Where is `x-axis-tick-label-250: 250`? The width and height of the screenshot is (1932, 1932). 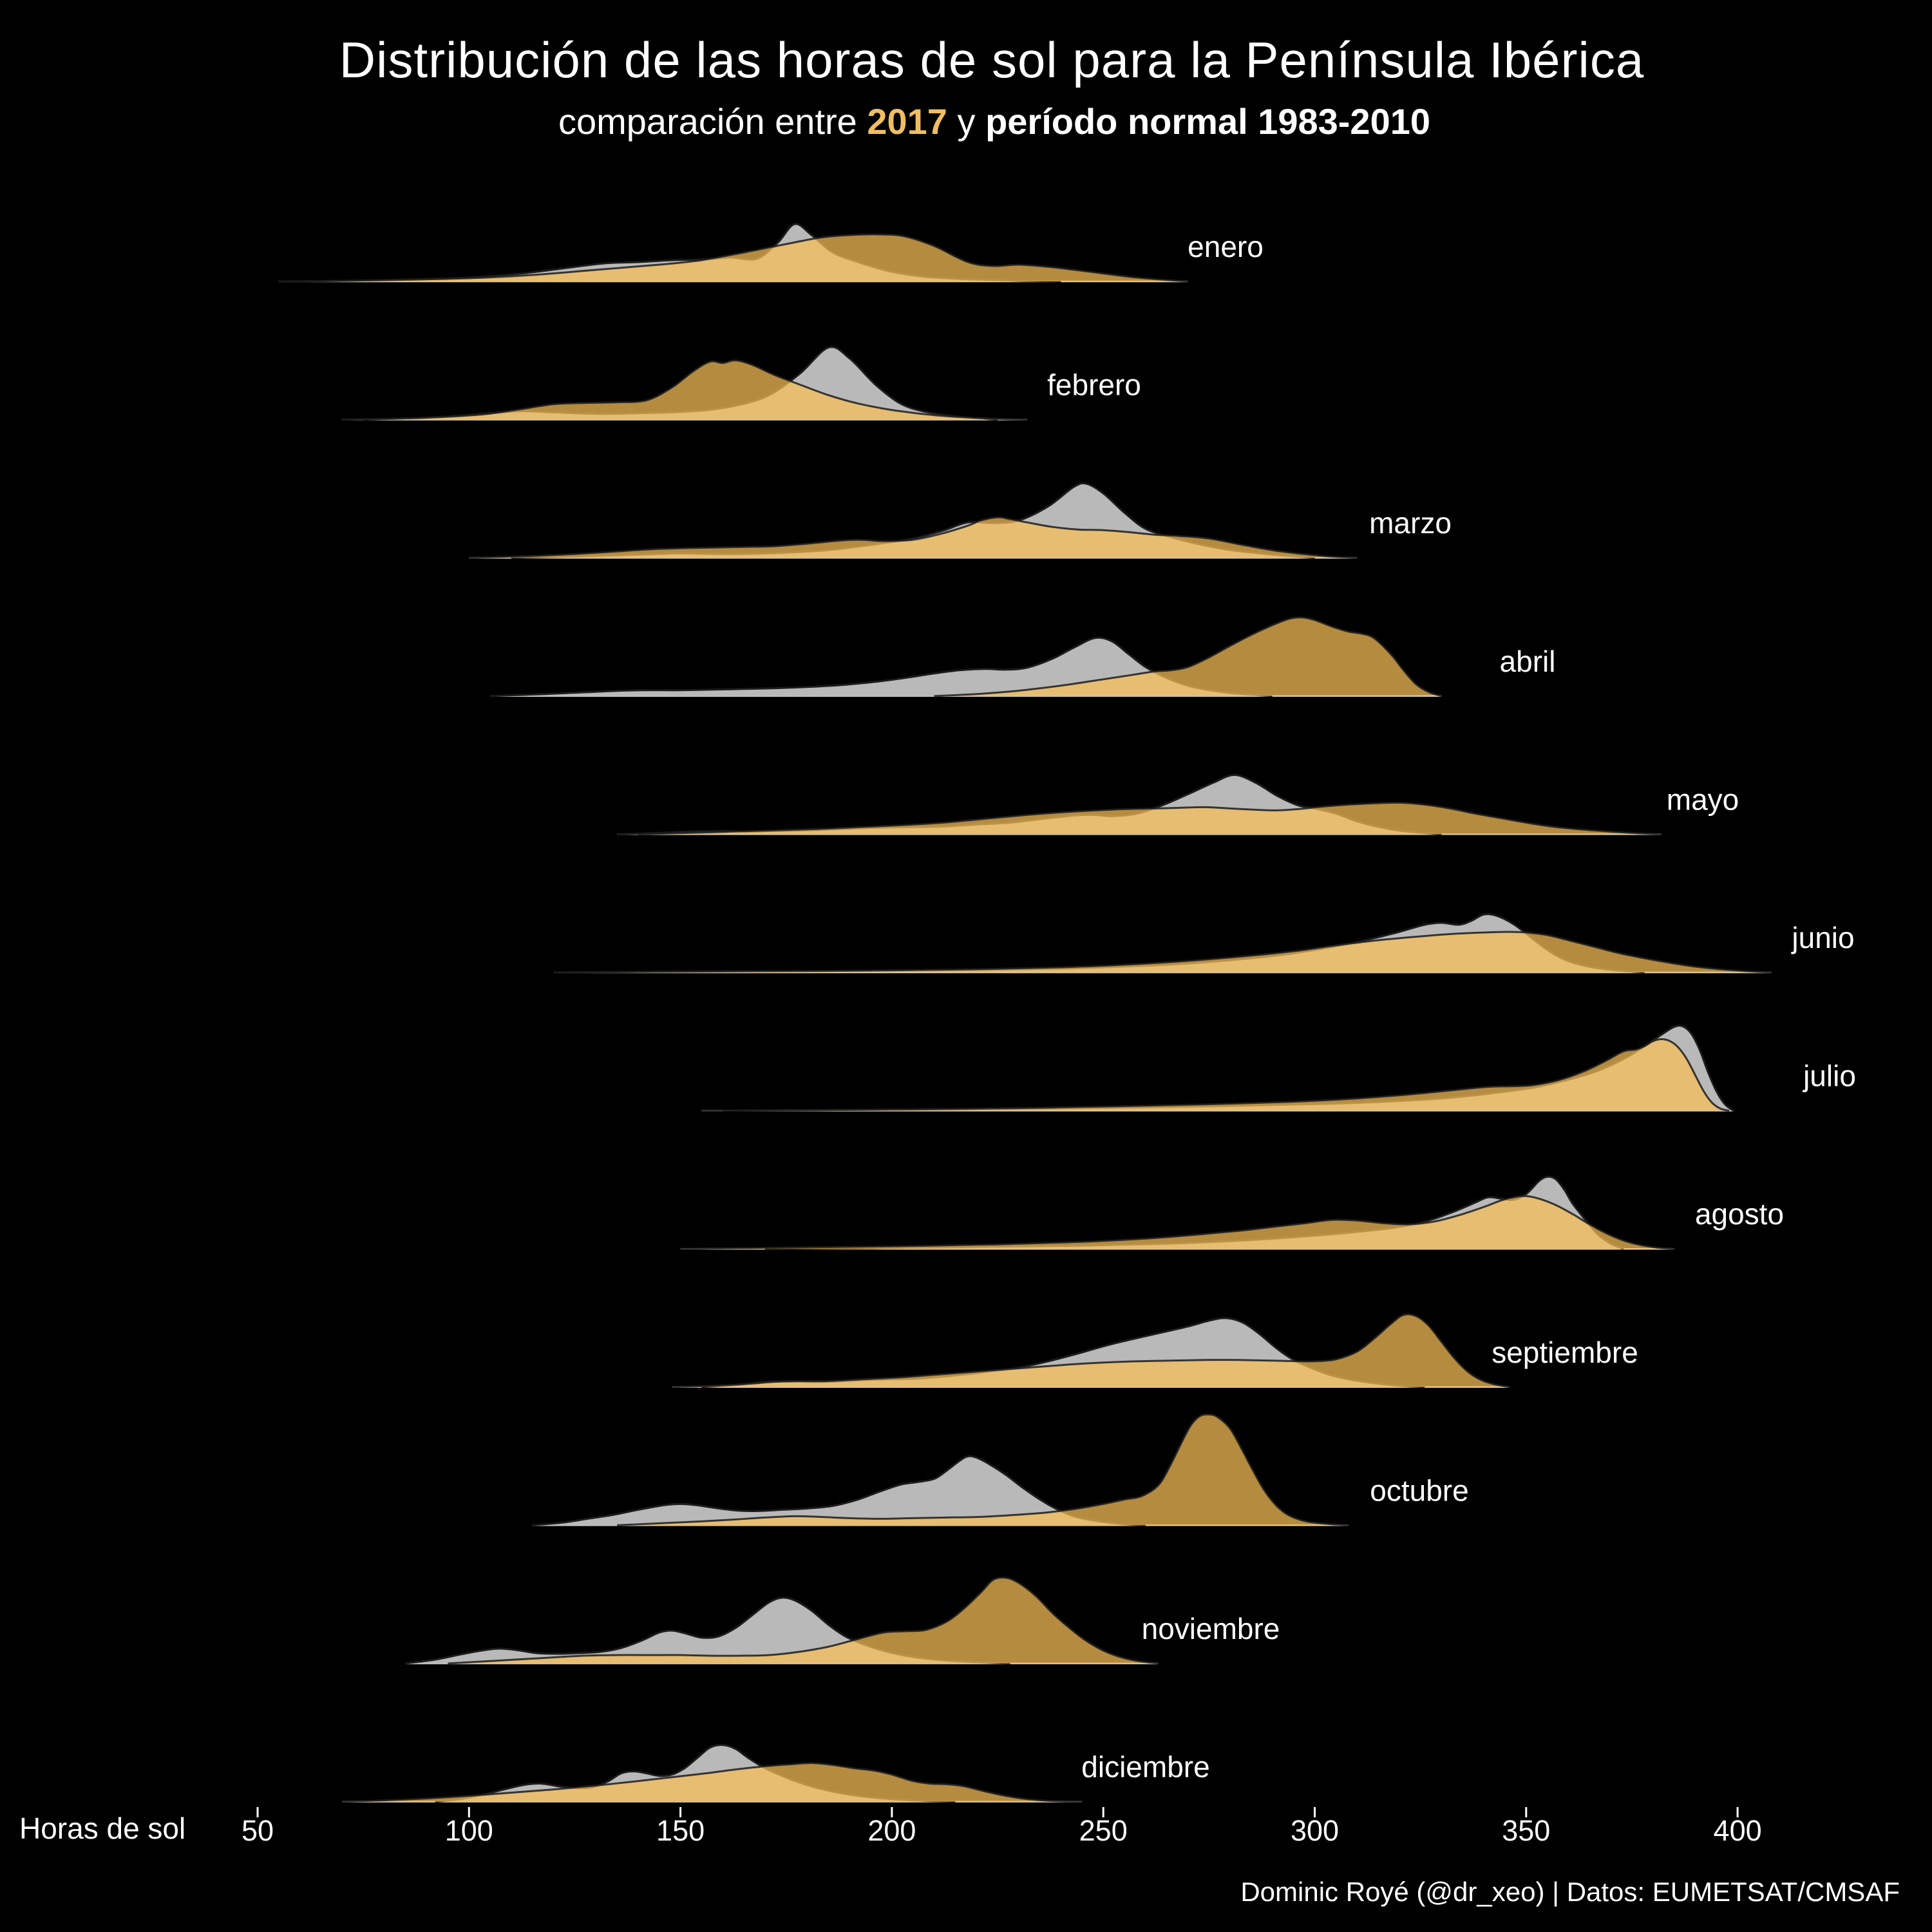
x-axis-tick-label-250: 250 is located at coordinates (1103, 1830).